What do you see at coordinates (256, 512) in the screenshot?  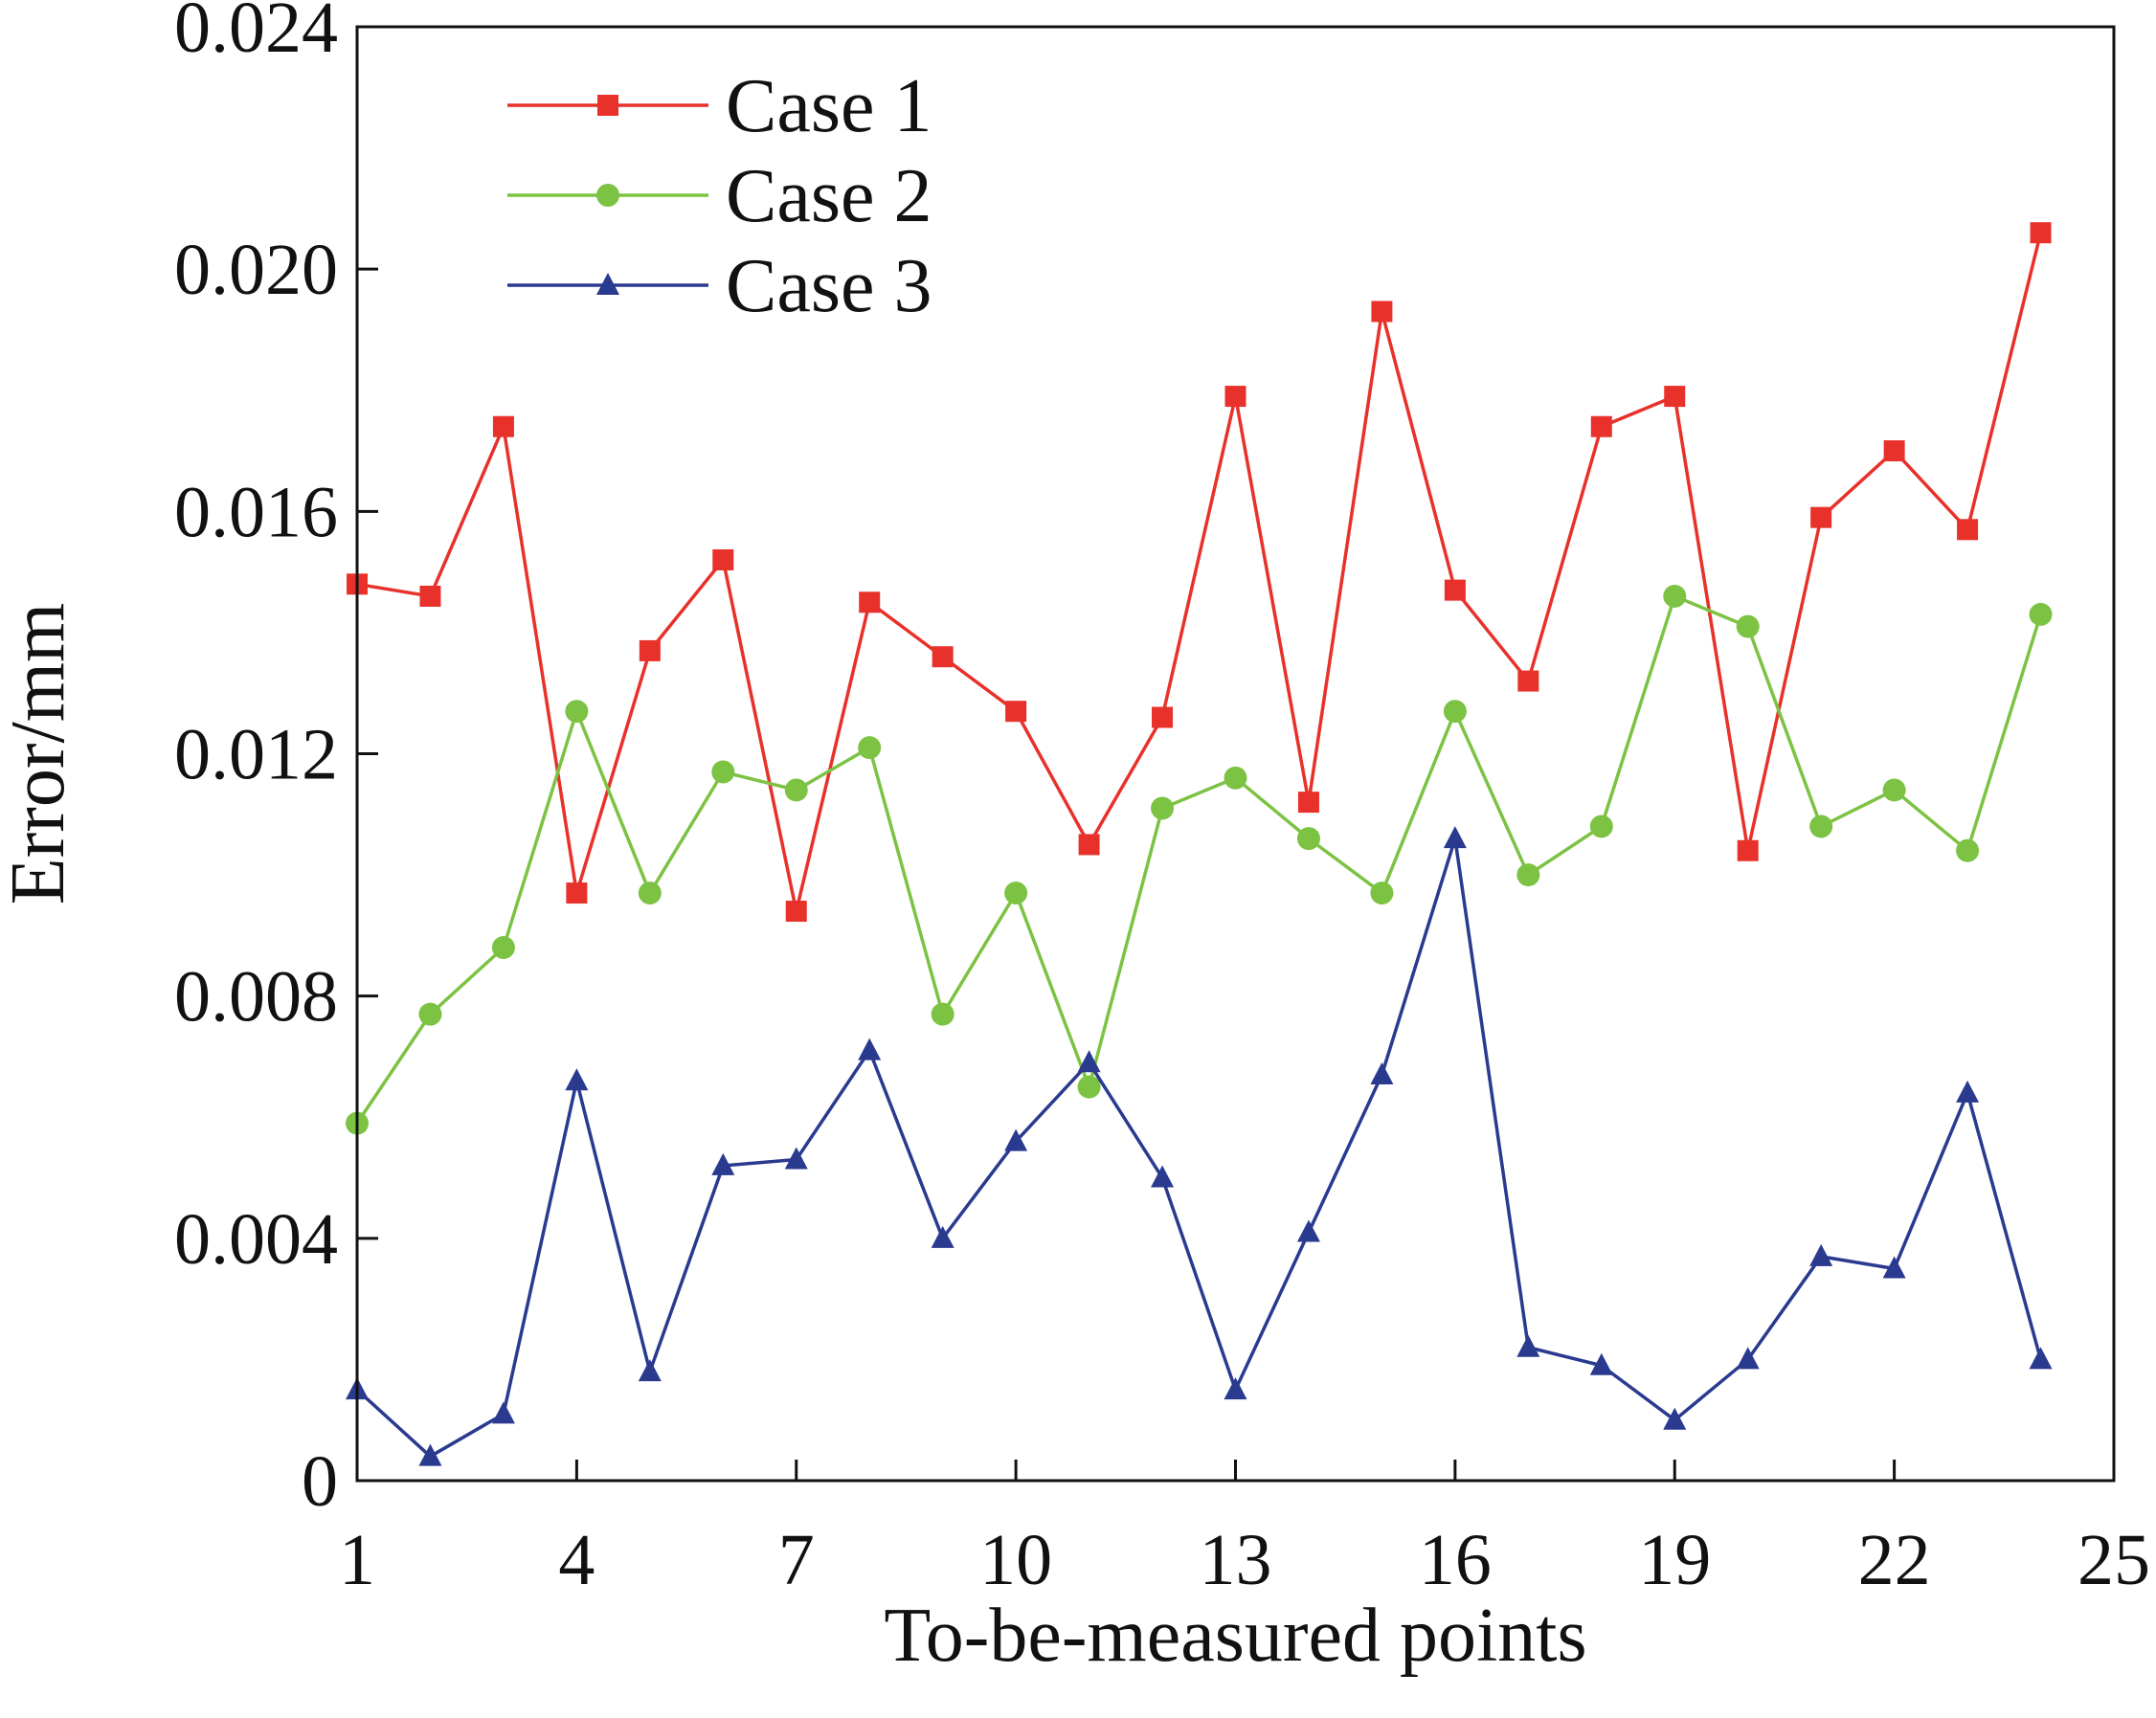 I see `y-tick-label: 0.016` at bounding box center [256, 512].